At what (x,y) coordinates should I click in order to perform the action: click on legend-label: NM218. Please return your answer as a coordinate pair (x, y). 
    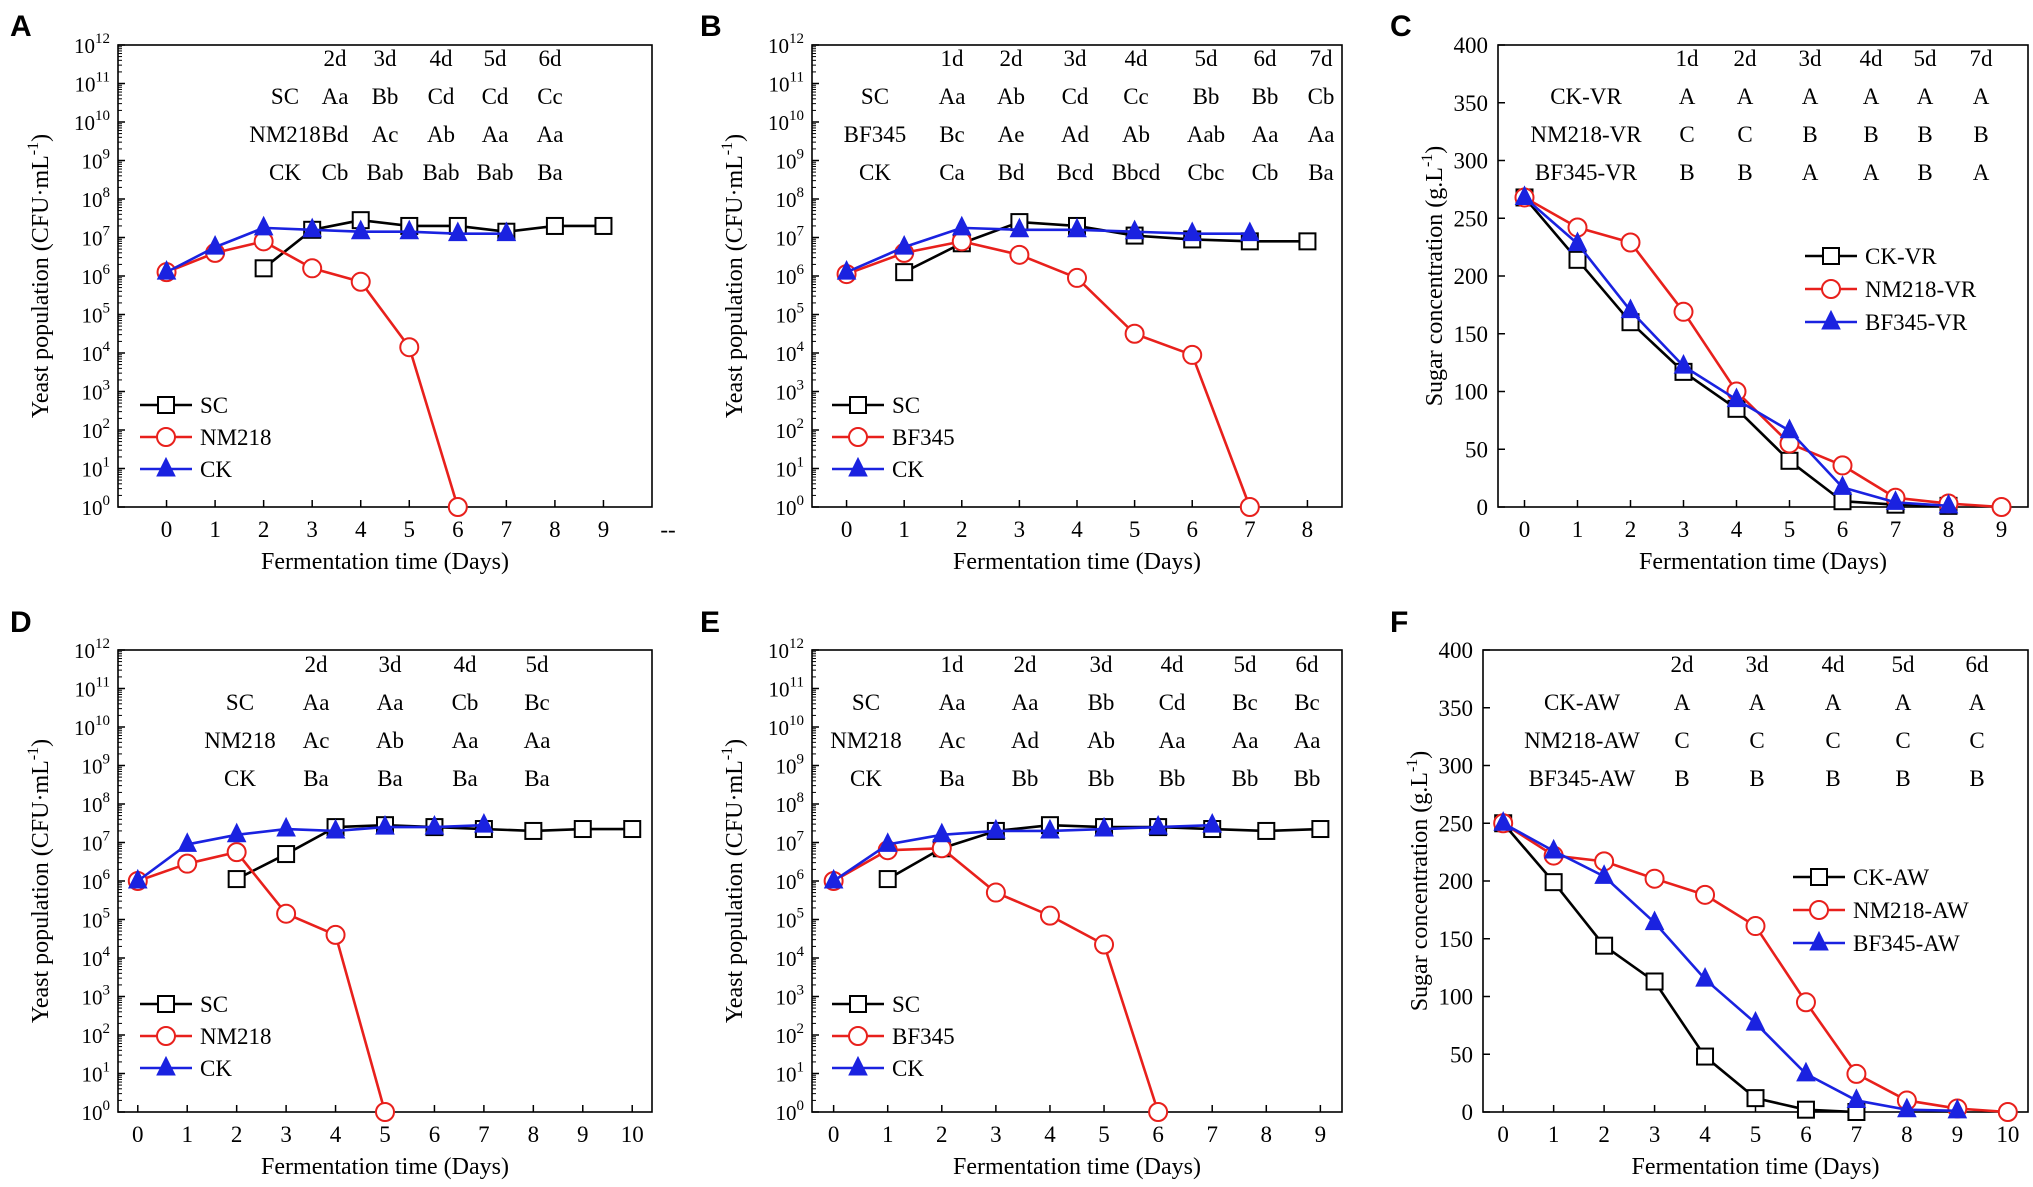
    Looking at the image, I should click on (236, 1036).